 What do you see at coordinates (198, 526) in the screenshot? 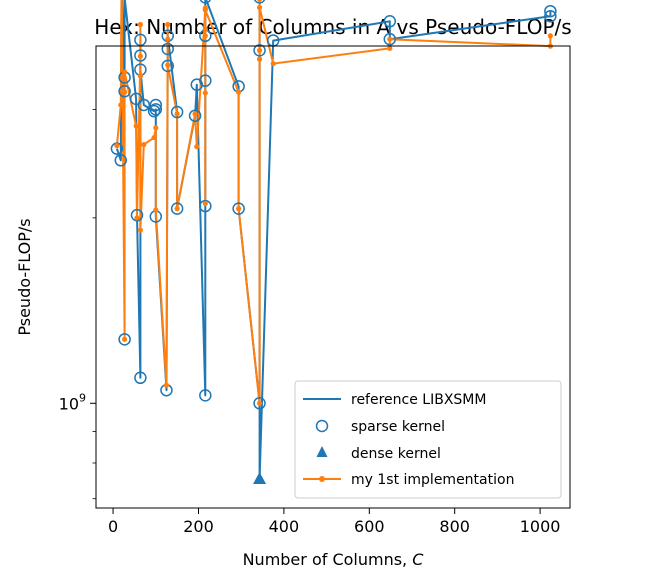
I see `x-tick-label: 200` at bounding box center [198, 526].